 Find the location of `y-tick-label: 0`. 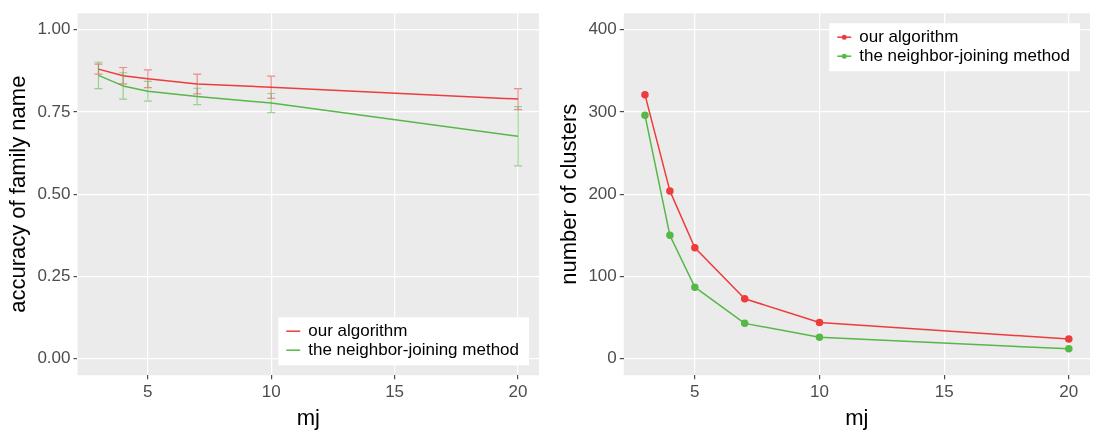

y-tick-label: 0 is located at coordinates (612, 358).